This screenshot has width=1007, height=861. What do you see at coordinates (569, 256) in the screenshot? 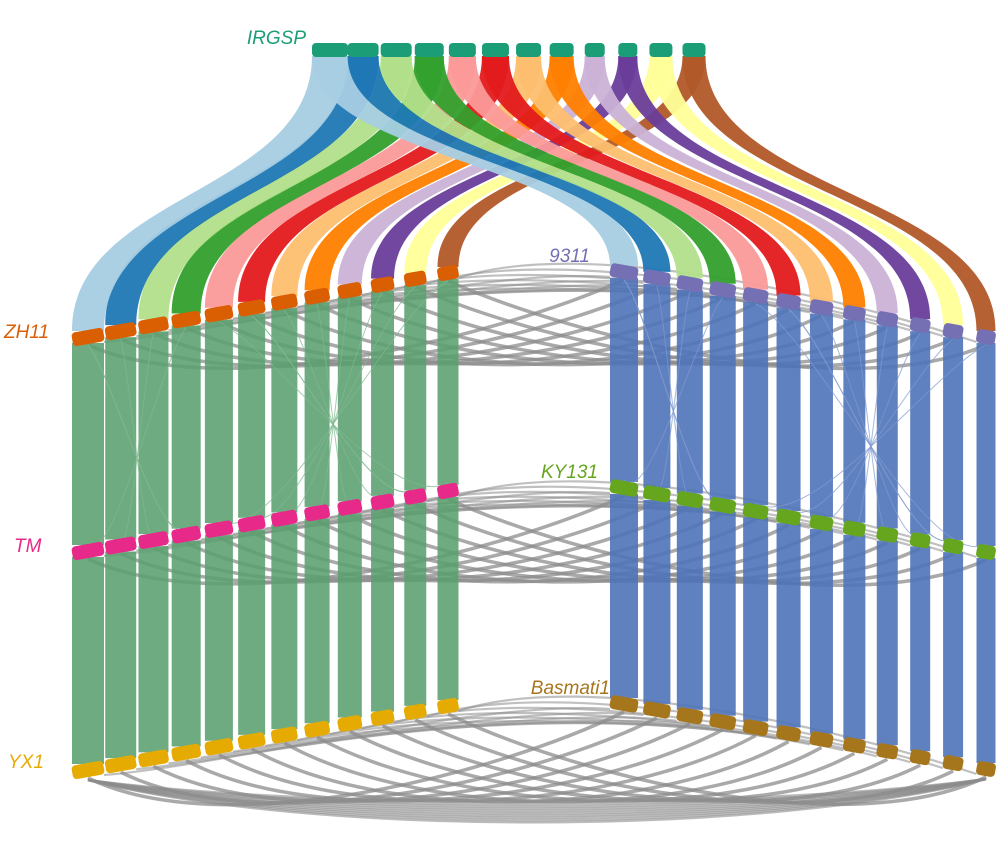
I see `label-9311: 9311` at bounding box center [569, 256].